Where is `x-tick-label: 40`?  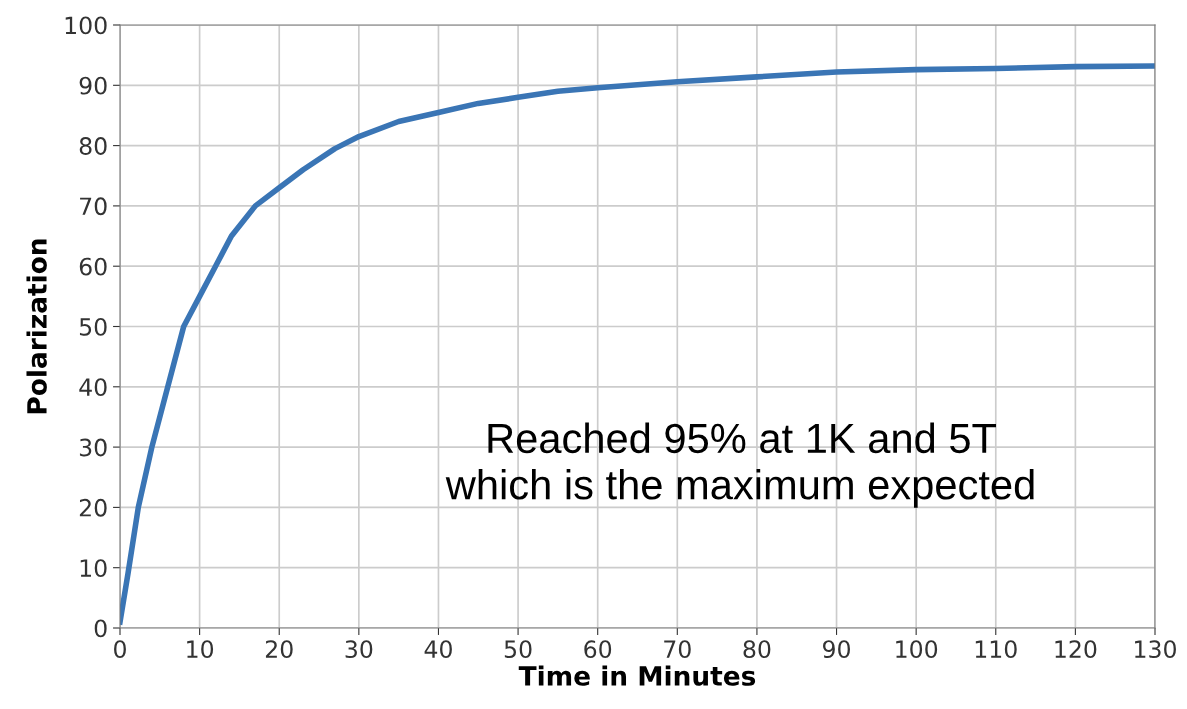 x-tick-label: 40 is located at coordinates (438, 649).